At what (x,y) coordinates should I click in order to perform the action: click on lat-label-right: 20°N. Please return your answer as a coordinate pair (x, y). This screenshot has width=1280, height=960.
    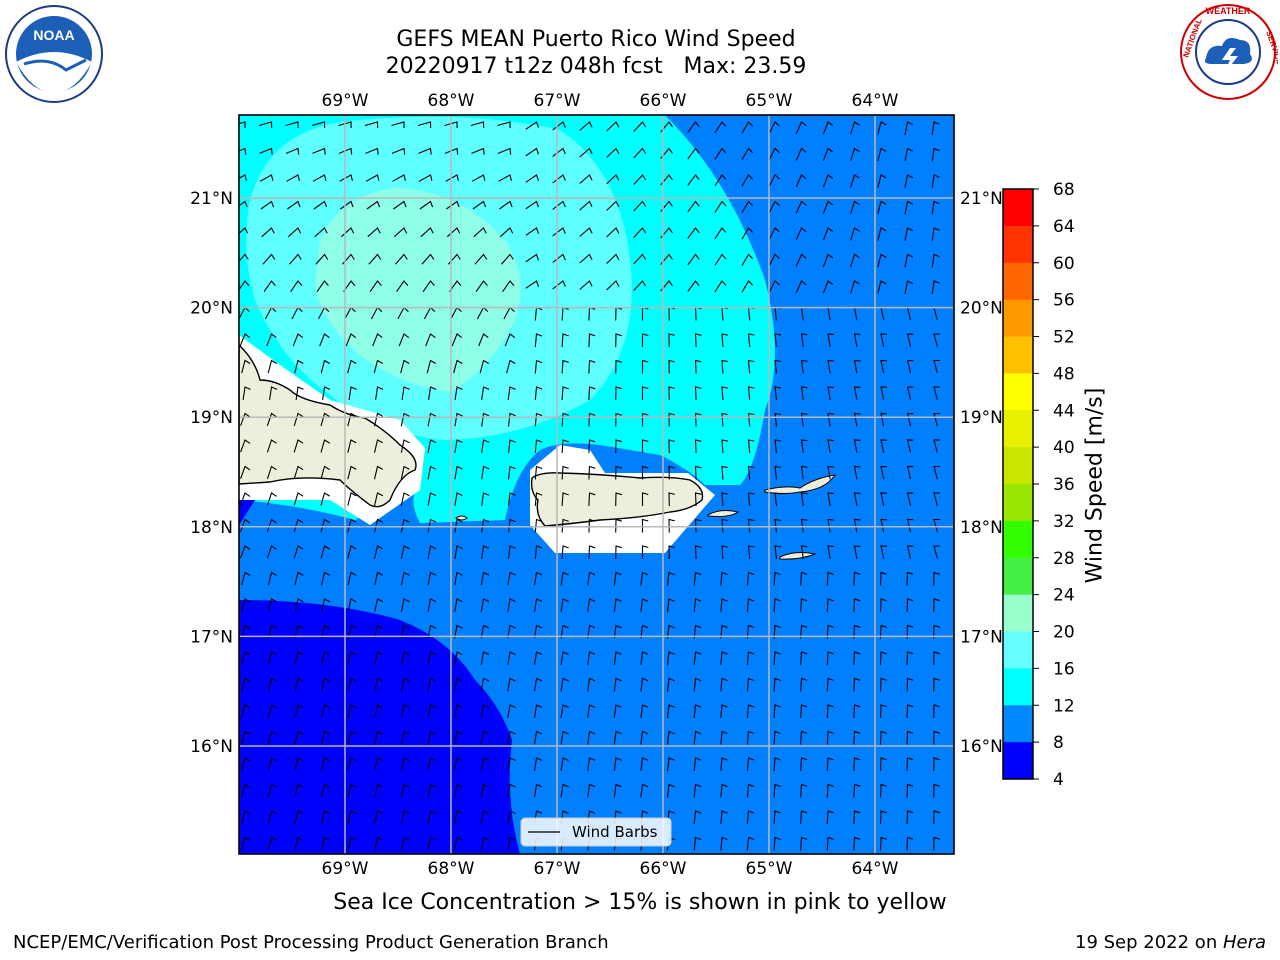
    Looking at the image, I should click on (981, 309).